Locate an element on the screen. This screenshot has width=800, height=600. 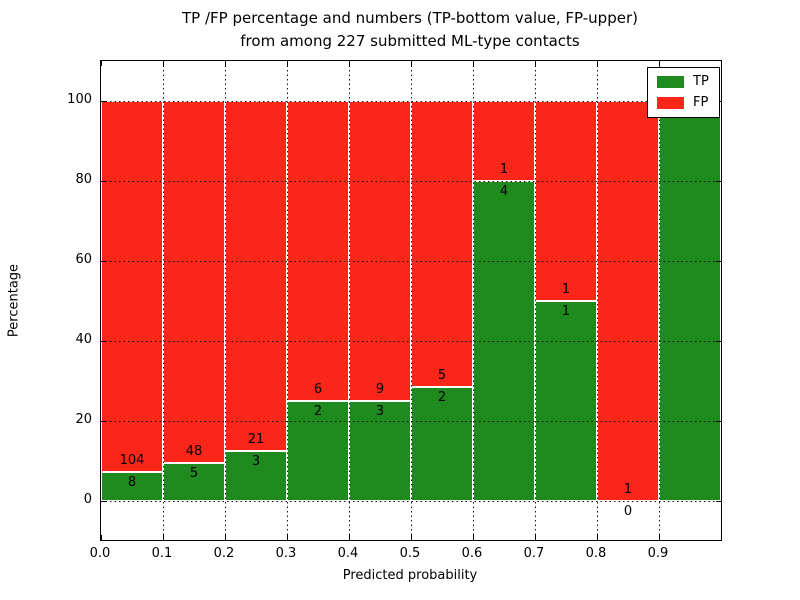
x-tick-label: 0.0 is located at coordinates (100, 553).